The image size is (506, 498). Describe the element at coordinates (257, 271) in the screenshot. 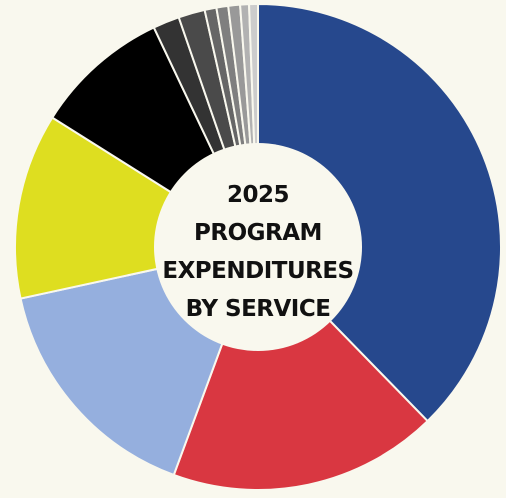

I see `title-line-3: EXPENDITURES` at that location.